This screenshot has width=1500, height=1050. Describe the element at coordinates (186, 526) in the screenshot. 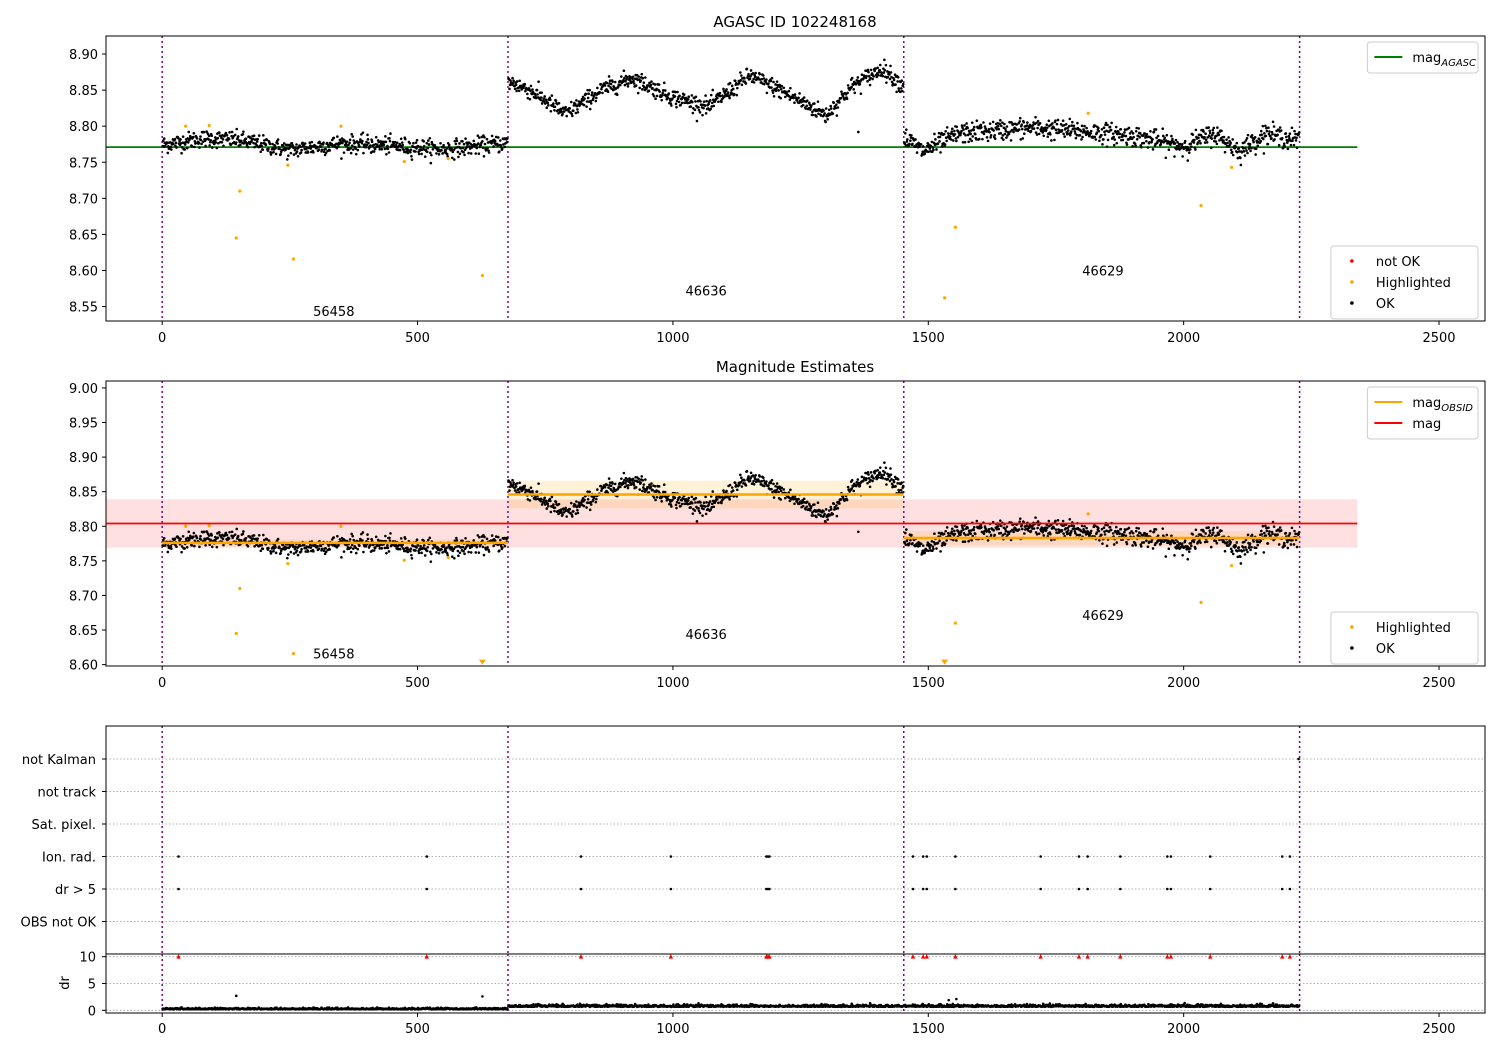

I see `p2-highlighted-point` at that location.